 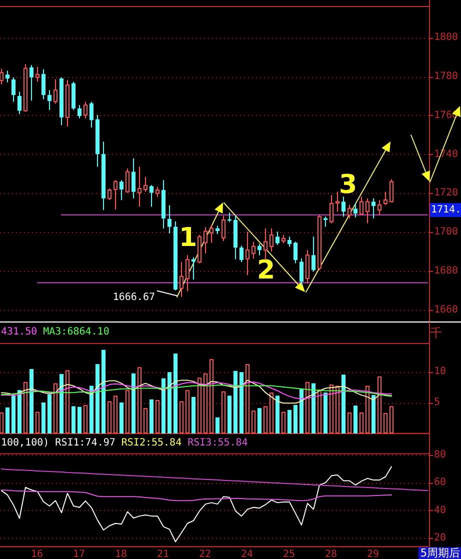 What do you see at coordinates (58, 443) in the screenshot?
I see `text: 100,100) RSI1:74.97` at bounding box center [58, 443].